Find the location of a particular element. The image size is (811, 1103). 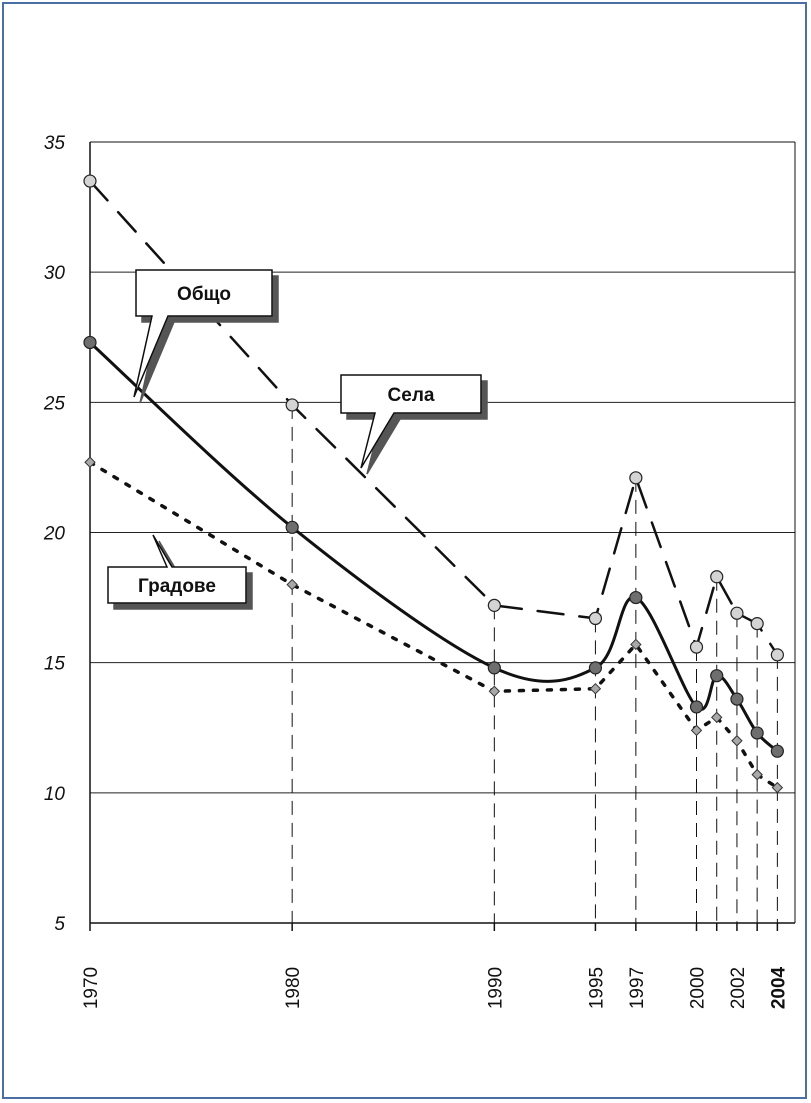

callout-total: Общо is located at coordinates (203, 333).